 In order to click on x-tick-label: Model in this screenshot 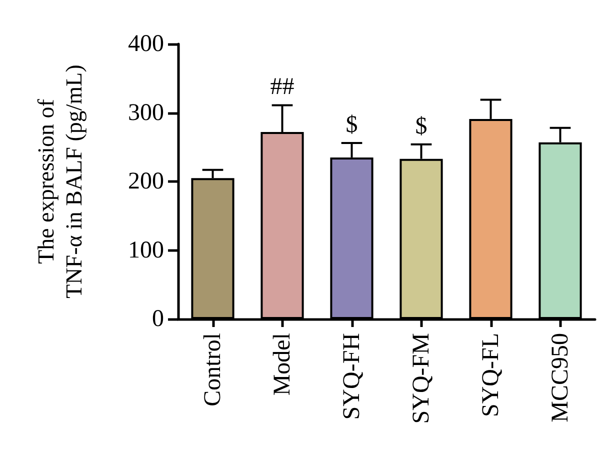, I will do `click(282, 364)`.